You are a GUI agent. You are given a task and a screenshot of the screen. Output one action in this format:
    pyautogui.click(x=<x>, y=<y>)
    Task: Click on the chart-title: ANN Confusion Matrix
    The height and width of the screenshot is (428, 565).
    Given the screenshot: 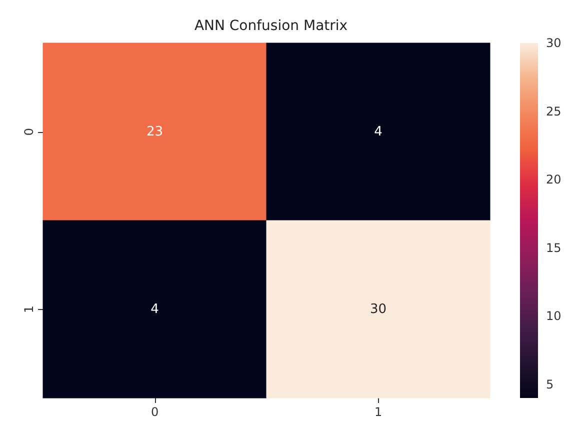 What is the action you would take?
    pyautogui.click(x=271, y=26)
    